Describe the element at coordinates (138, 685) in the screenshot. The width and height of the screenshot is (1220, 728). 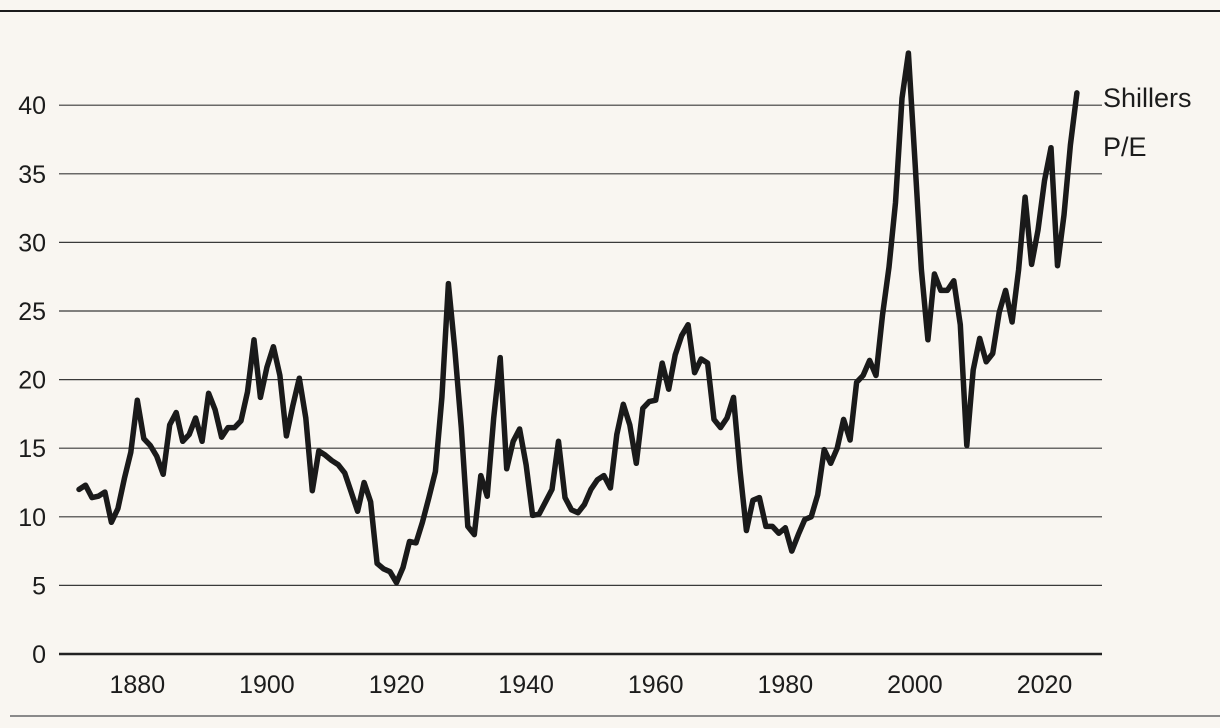
I see `x-tick-label: 1880` at that location.